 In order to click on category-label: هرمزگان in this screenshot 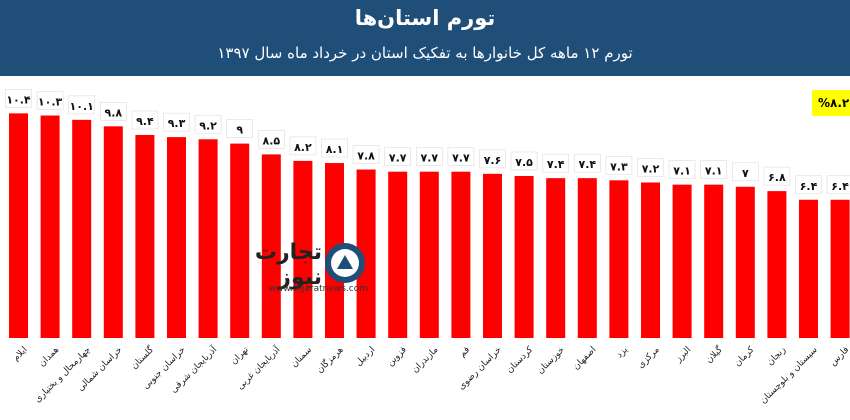, I will do `click(330, 359)`.